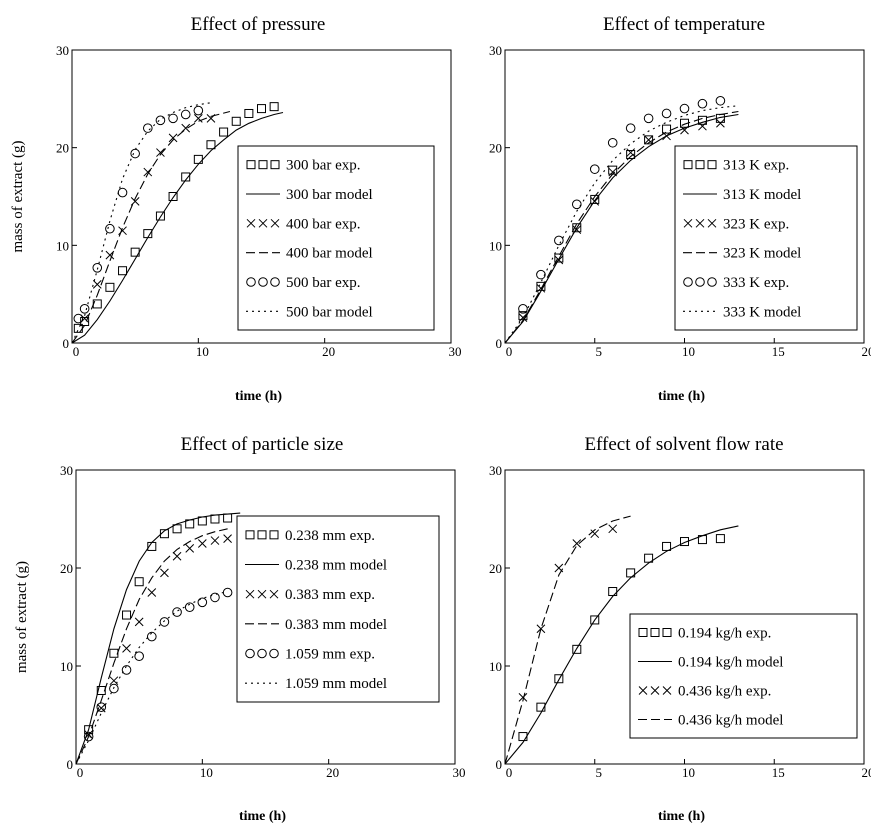  I want to click on legend-label: 313 K exp., so click(756, 166).